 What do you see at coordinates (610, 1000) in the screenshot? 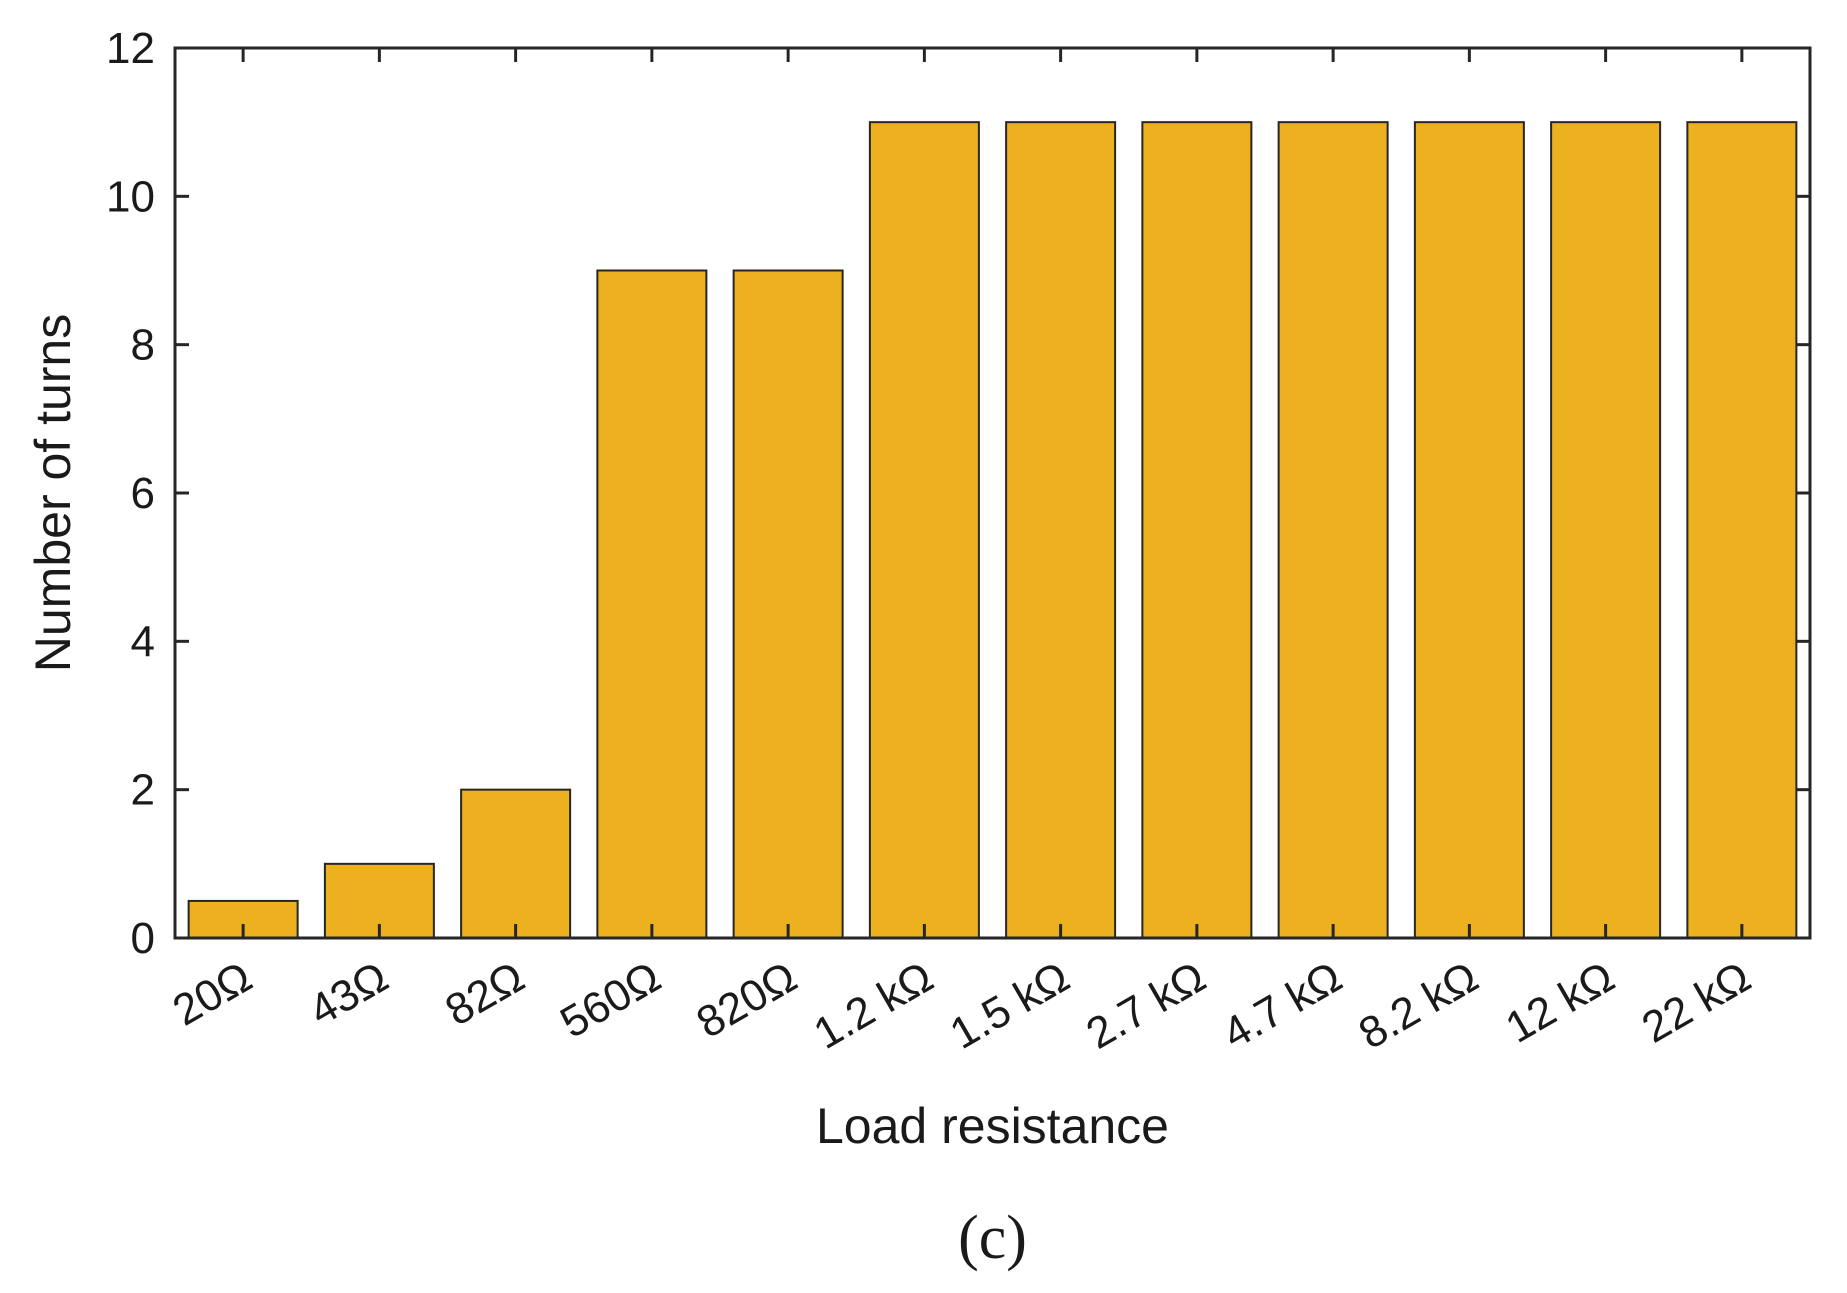
I see `x-tick-label: 560Ω` at bounding box center [610, 1000].